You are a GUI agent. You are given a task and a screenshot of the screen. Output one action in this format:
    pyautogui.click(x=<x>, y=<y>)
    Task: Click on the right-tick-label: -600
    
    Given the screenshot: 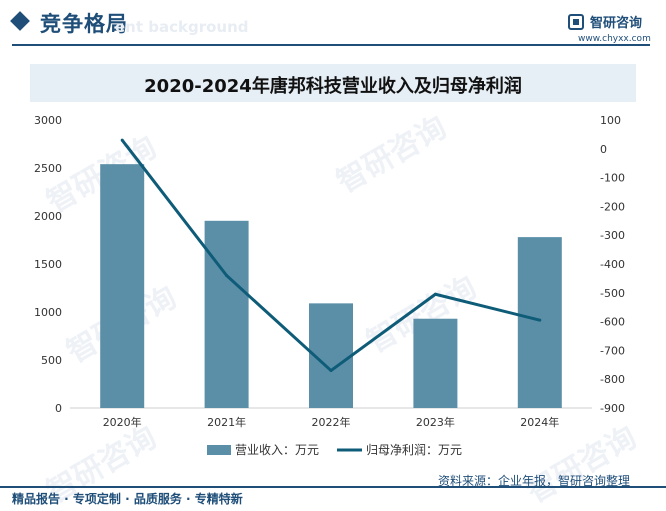 What is the action you would take?
    pyautogui.click(x=612, y=322)
    